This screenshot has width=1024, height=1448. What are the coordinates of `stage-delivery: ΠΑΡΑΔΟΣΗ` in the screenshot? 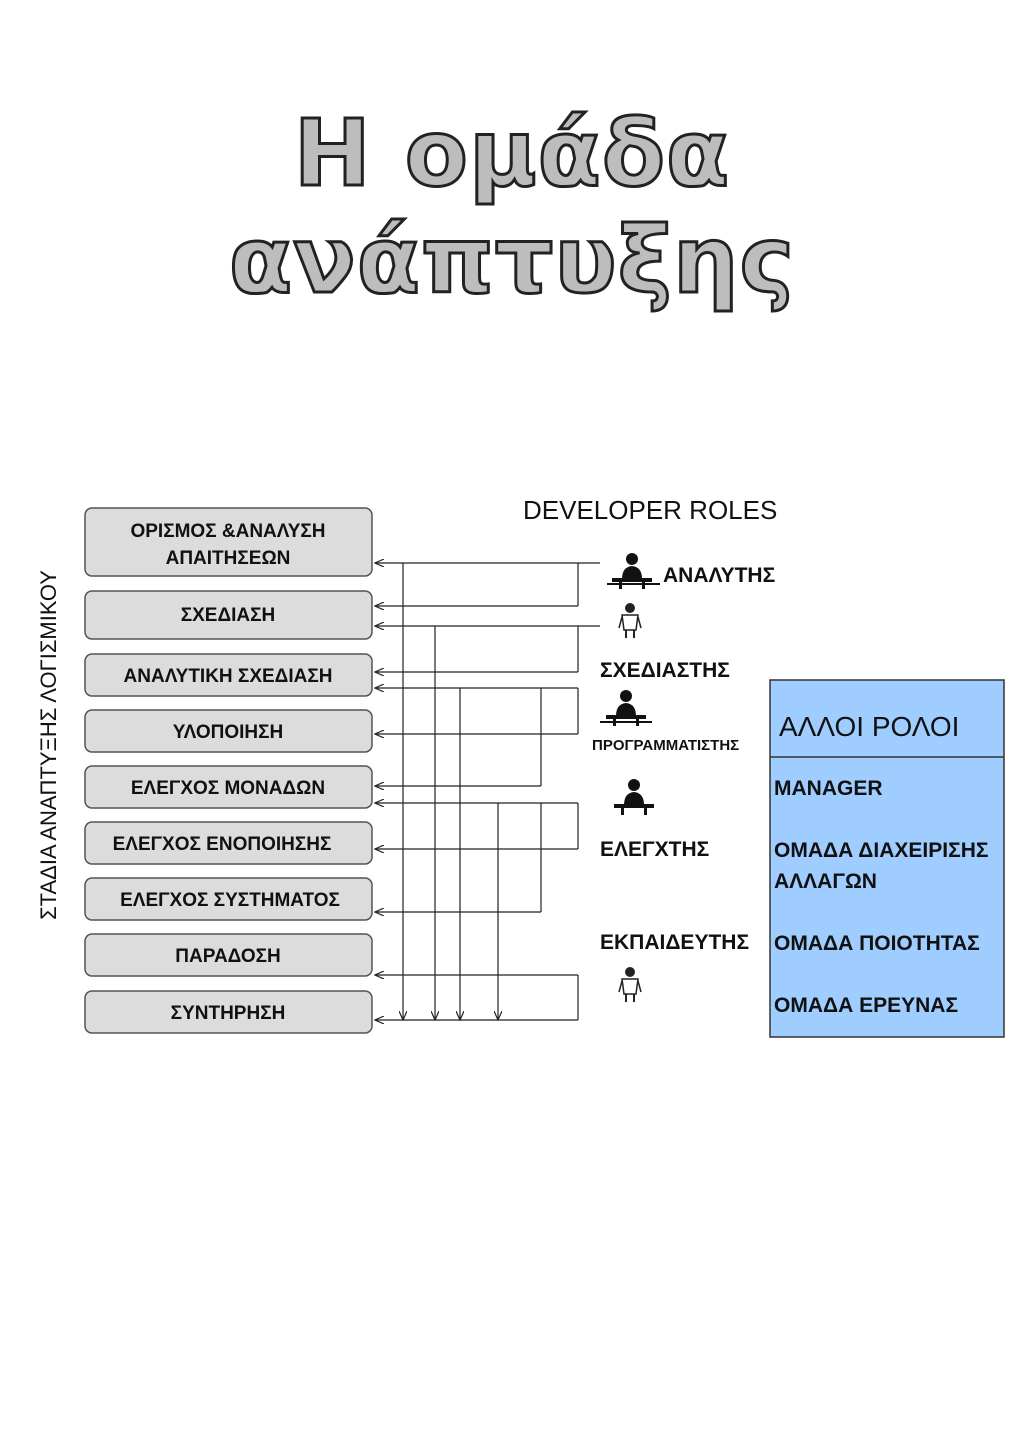 It's located at (228, 955).